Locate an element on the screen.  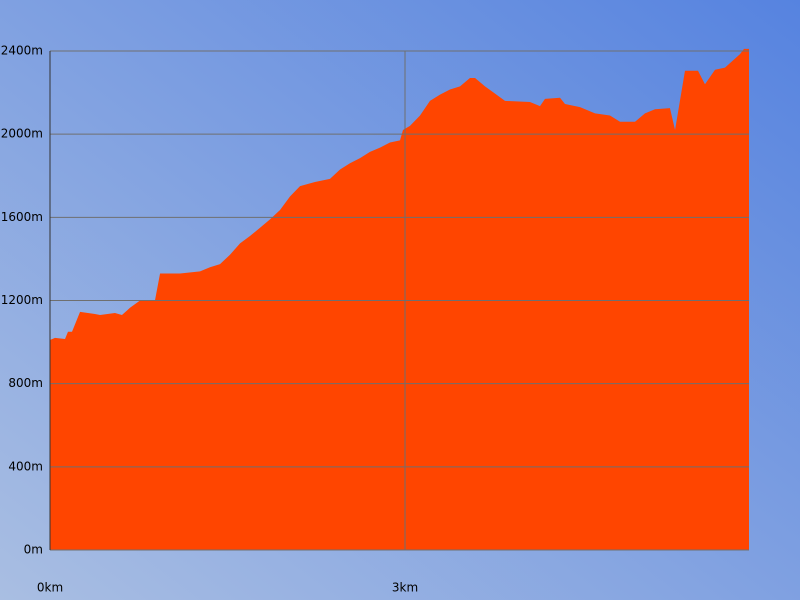
y-tick-label: 800m is located at coordinates (25, 383).